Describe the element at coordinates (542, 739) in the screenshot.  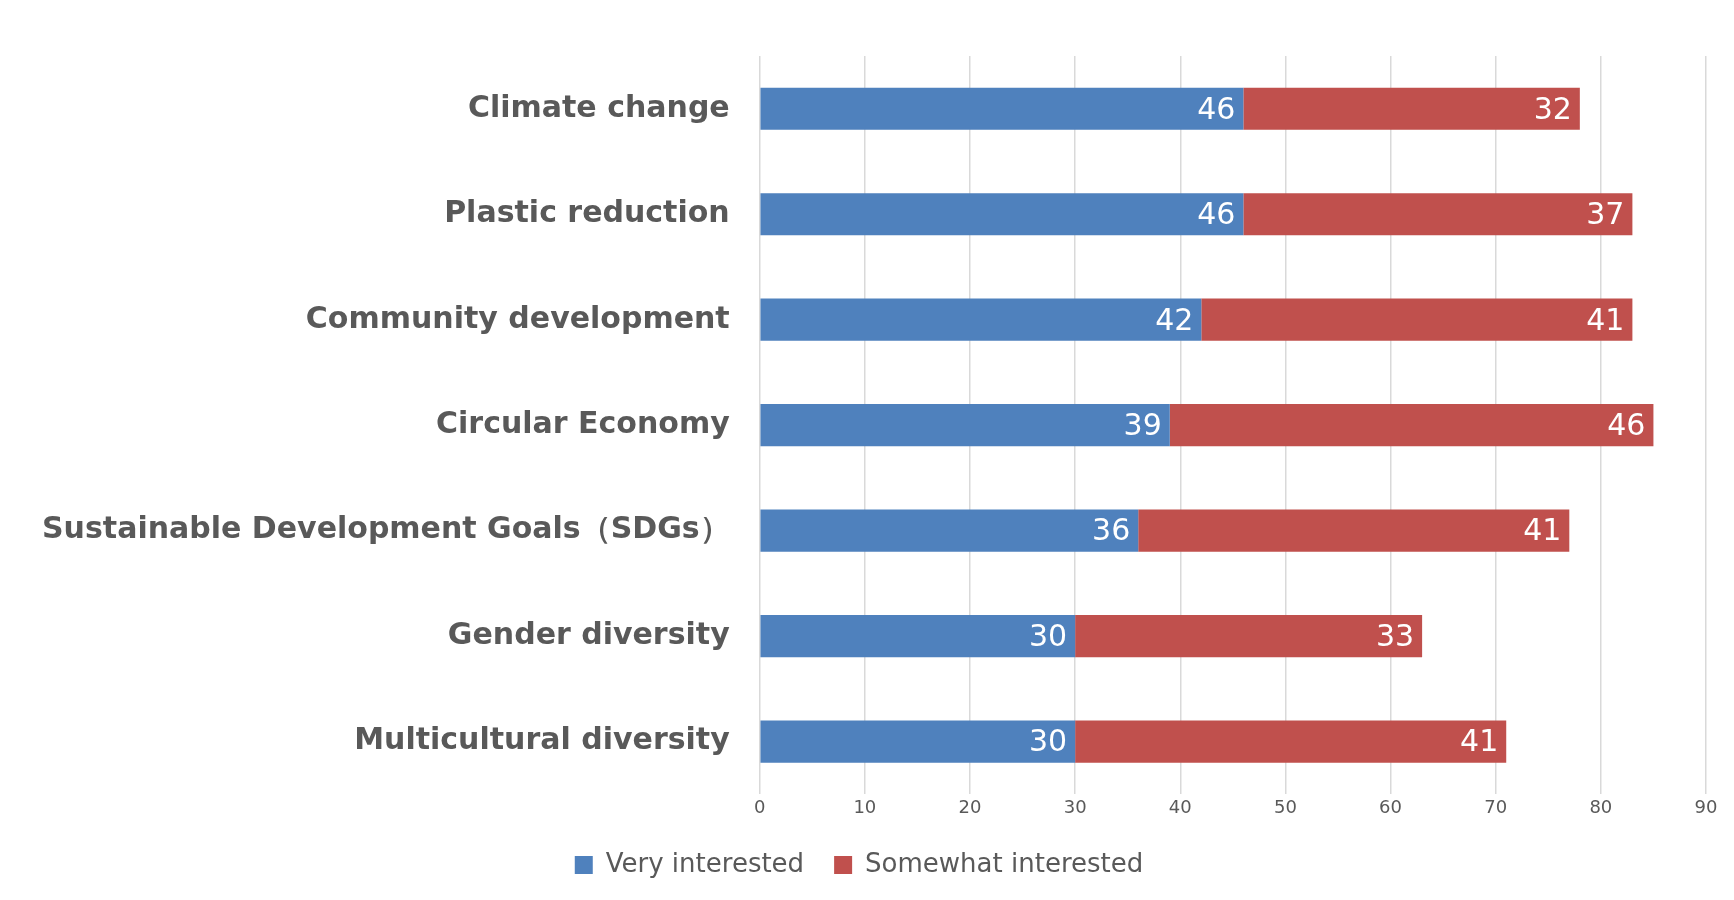
I see `y-tick-label: Multicultural diversity` at that location.